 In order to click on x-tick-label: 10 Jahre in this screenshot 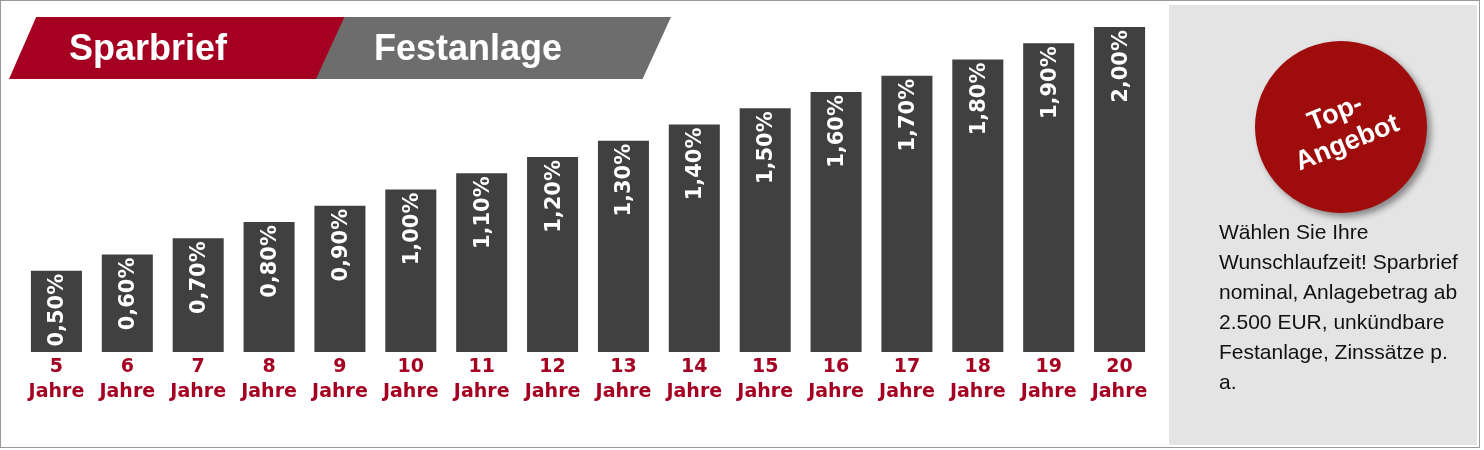, I will do `click(409, 377)`.